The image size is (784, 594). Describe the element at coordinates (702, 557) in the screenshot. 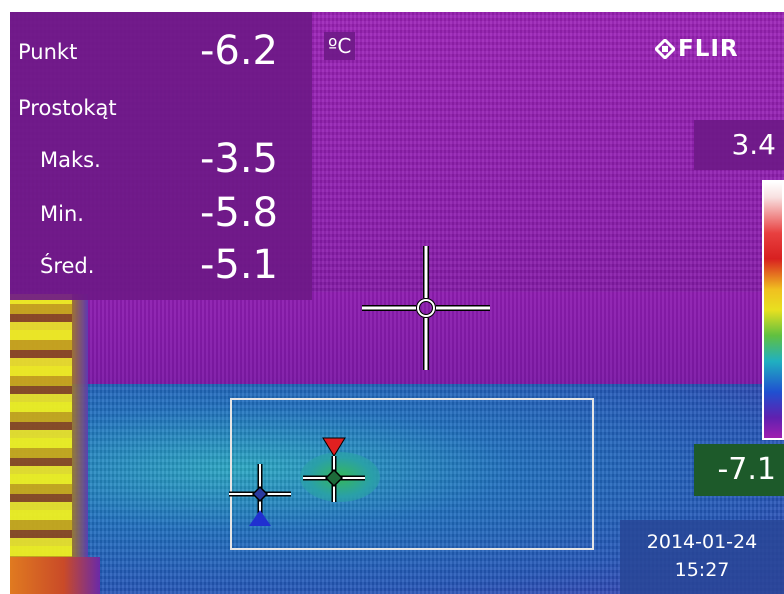

I see `timestamp: 2014-01-24 15:27` at that location.